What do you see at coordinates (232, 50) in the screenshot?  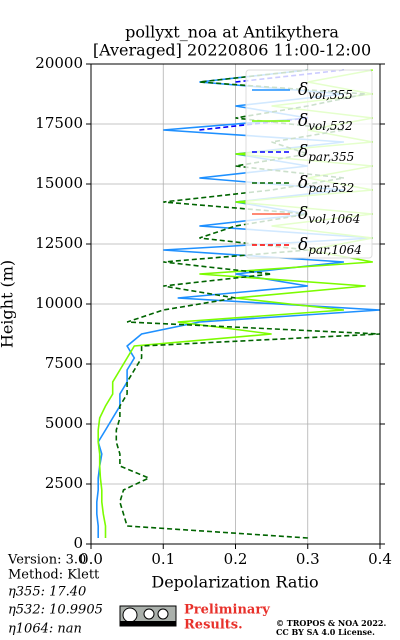 I see `chart-subtitle: [Averaged] 20220806 11:00-12:00` at bounding box center [232, 50].